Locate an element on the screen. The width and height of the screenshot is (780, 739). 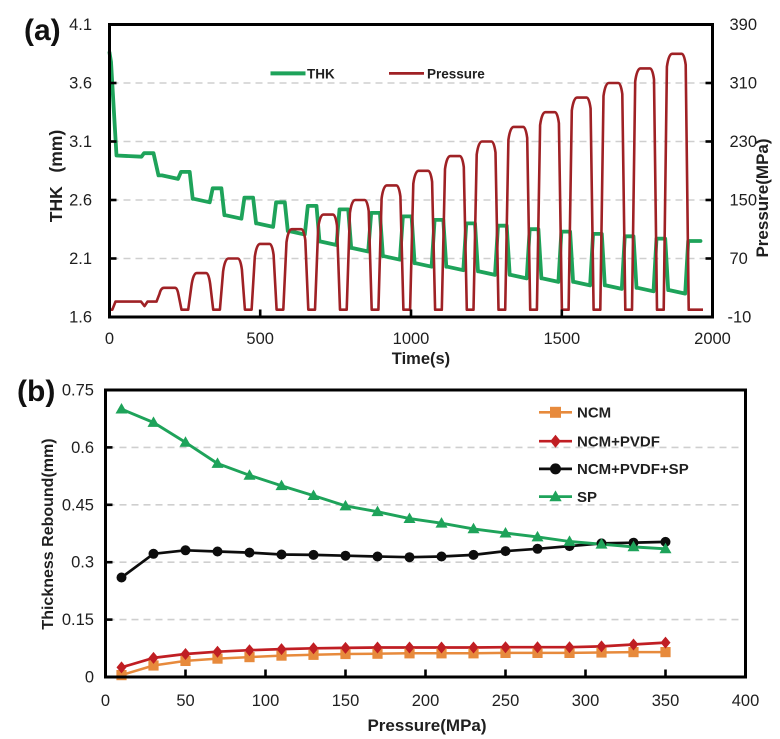
svg-text: 0.45 is located at coordinates (78, 505).